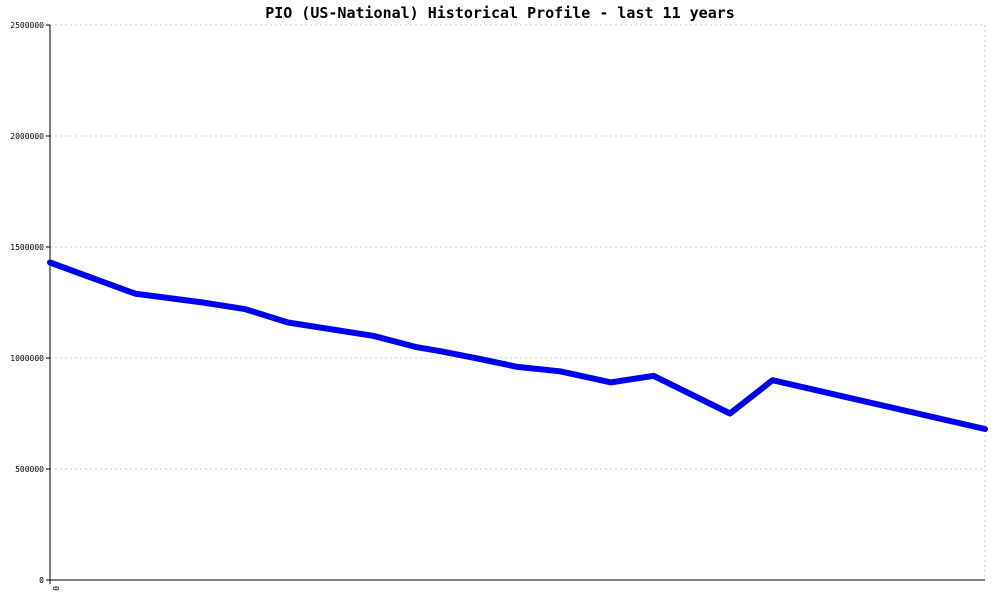  What do you see at coordinates (27, 247) in the screenshot?
I see `y-tick-label: 1500000` at bounding box center [27, 247].